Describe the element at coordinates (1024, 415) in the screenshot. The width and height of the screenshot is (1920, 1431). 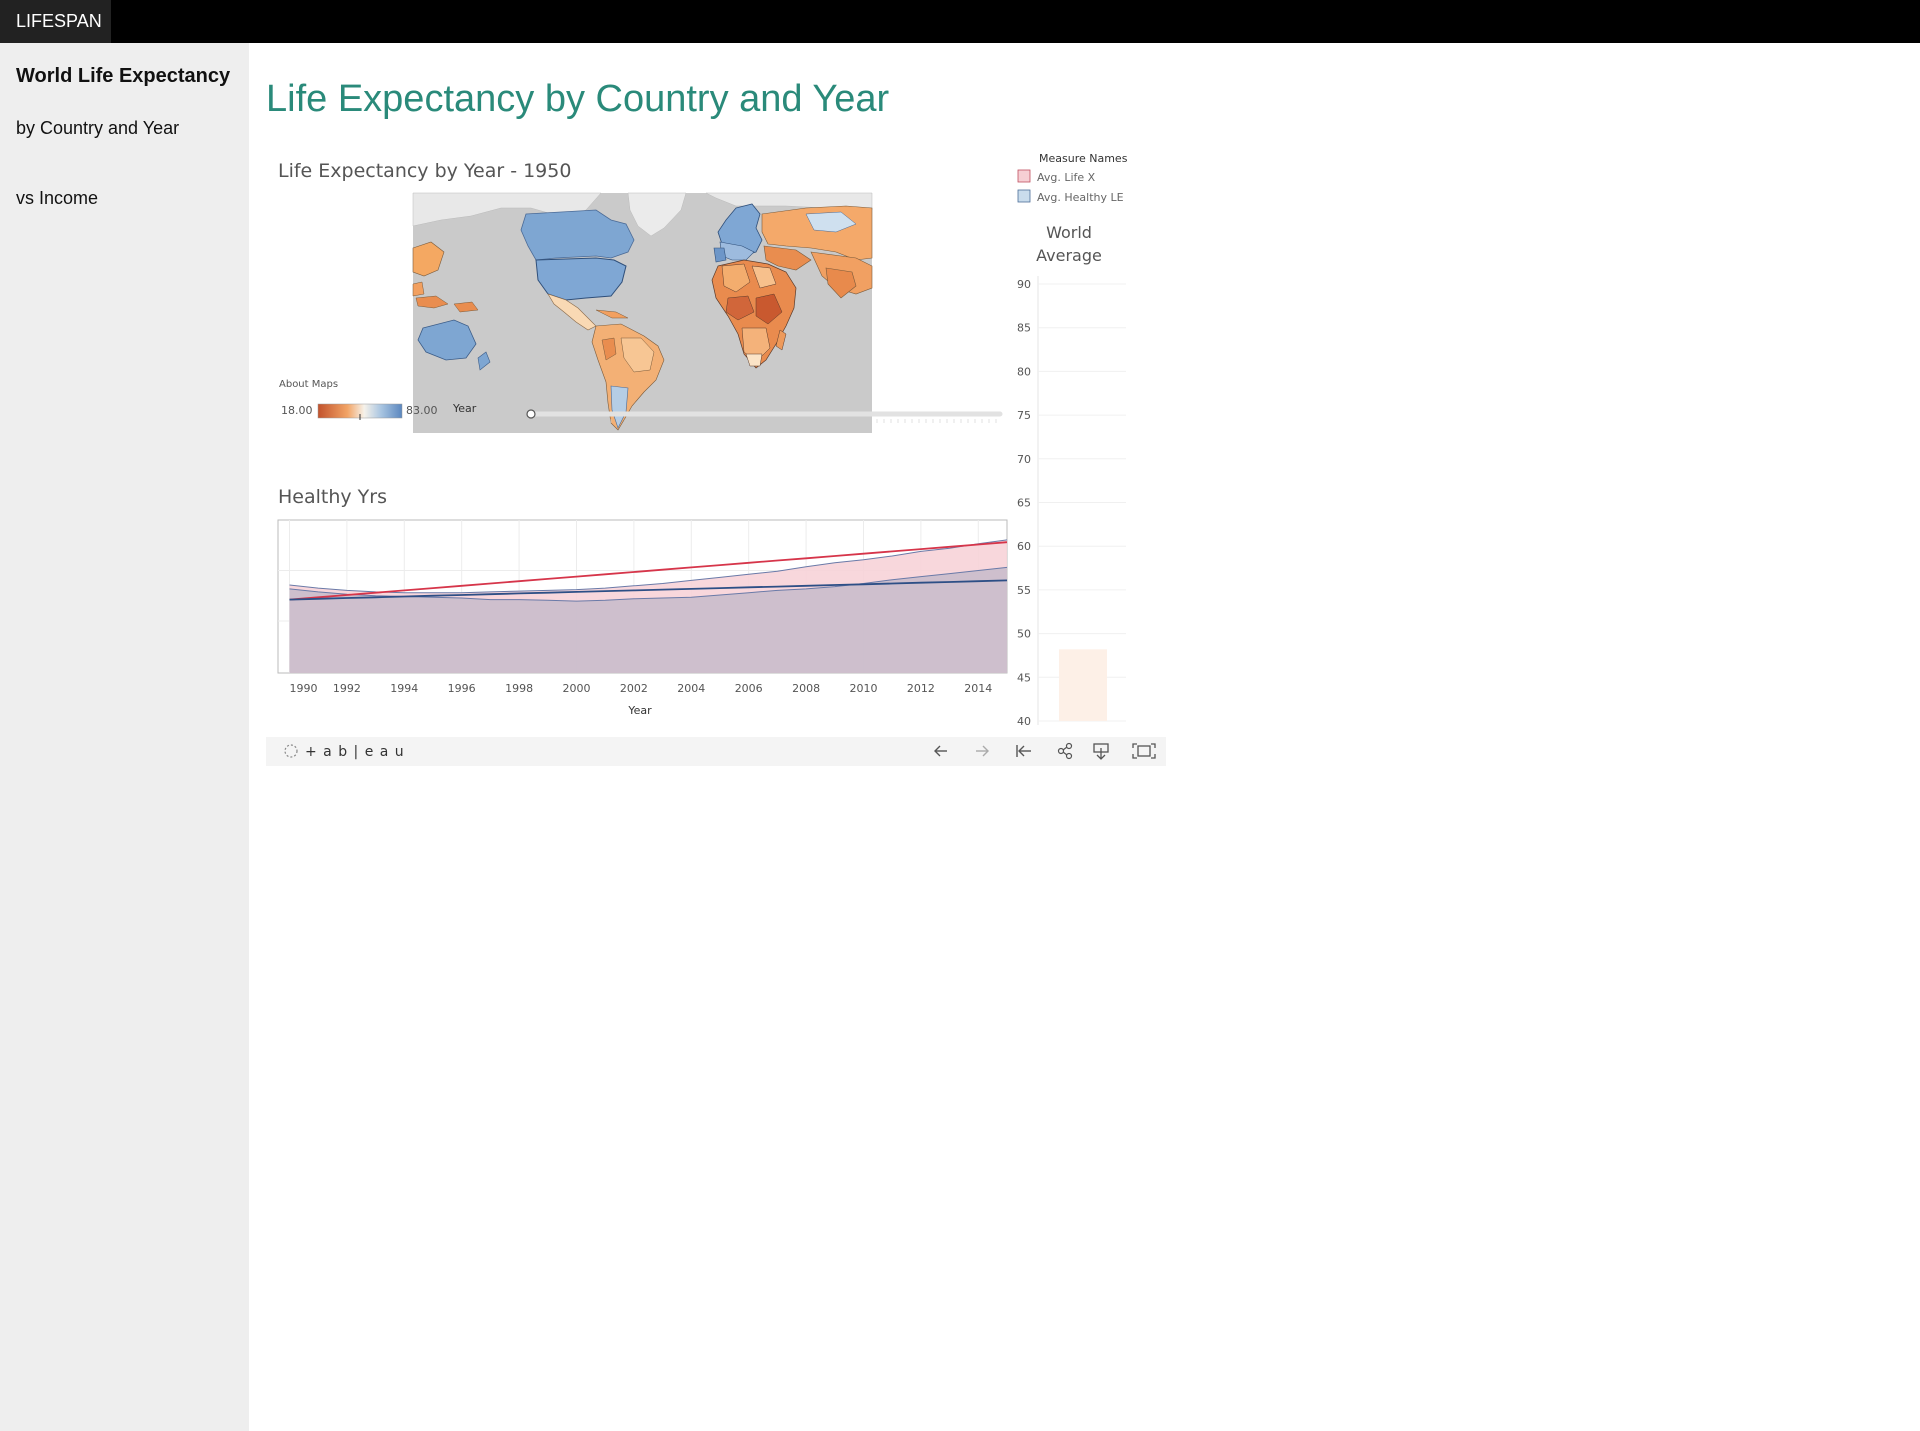
I see `world-avg-ytick: 75` at that location.